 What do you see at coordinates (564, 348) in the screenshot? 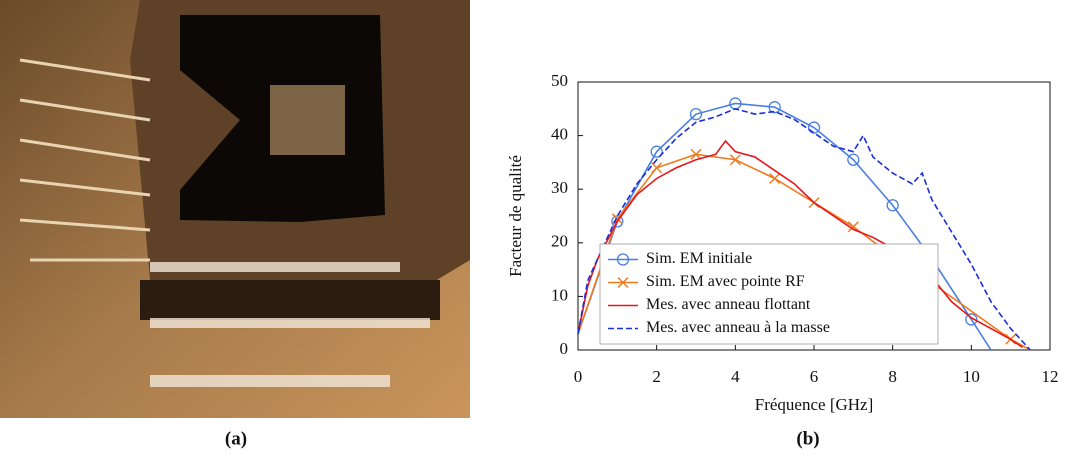
I see `y-tick-label: 0` at bounding box center [564, 348].